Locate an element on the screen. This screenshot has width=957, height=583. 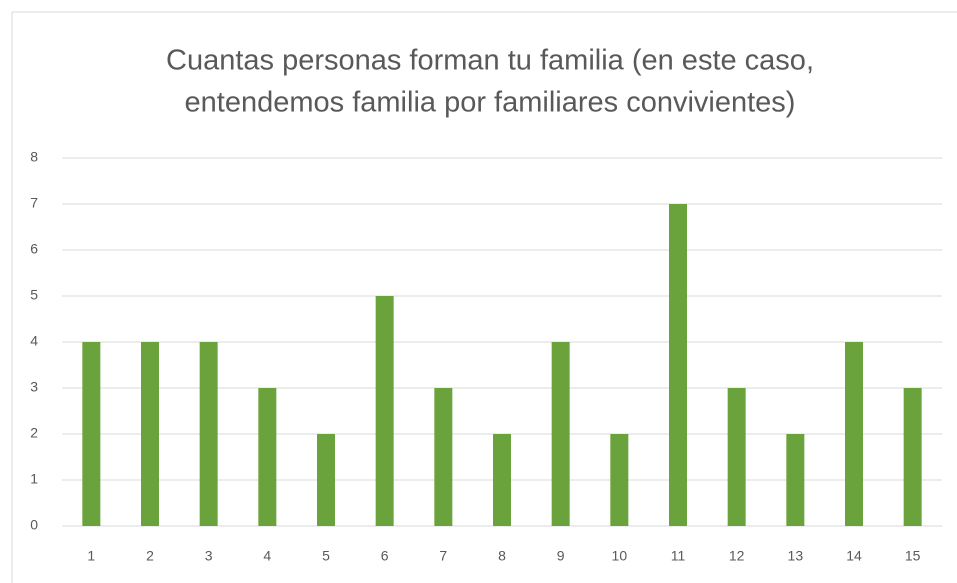
y-tick-label: 3 is located at coordinates (34, 387).